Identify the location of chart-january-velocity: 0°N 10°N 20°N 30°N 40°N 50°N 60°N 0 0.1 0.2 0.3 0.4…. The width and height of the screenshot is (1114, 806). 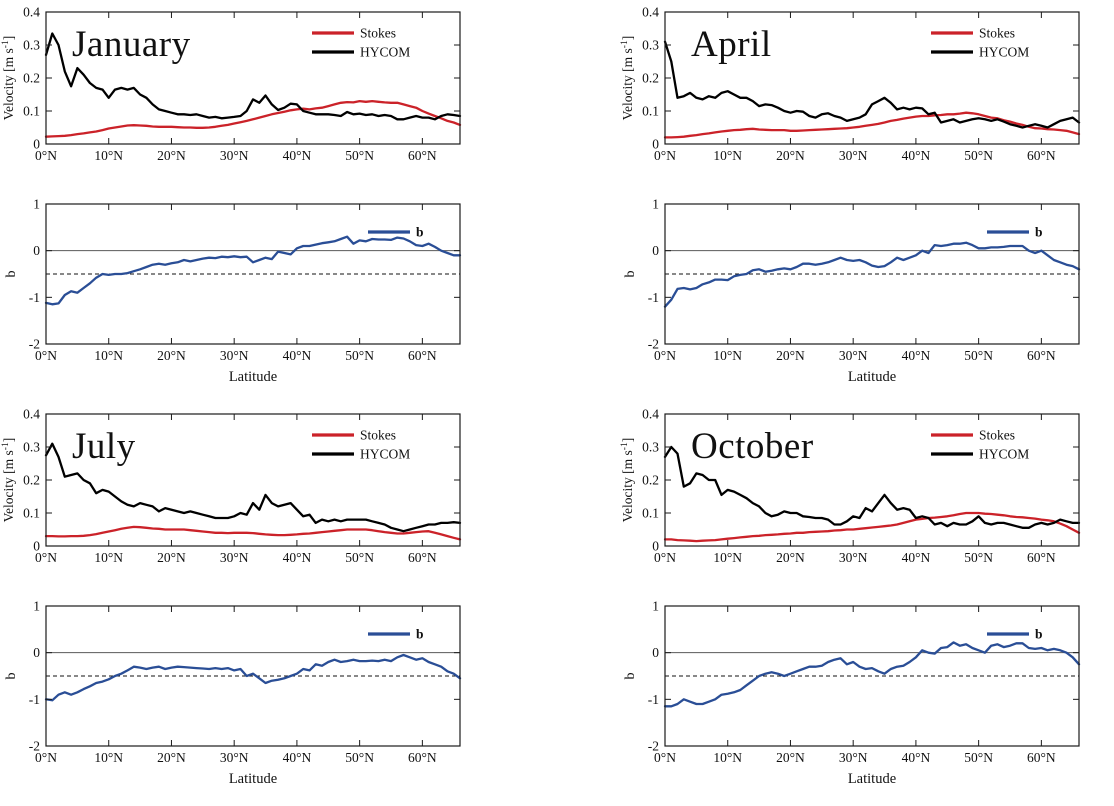
(231, 84).